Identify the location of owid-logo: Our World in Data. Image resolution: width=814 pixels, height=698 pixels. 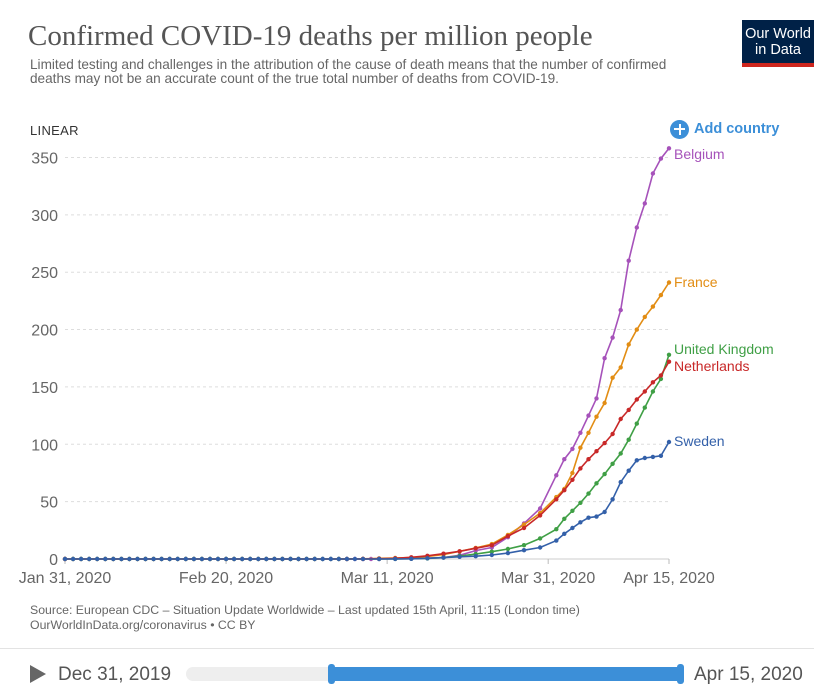
(778, 43).